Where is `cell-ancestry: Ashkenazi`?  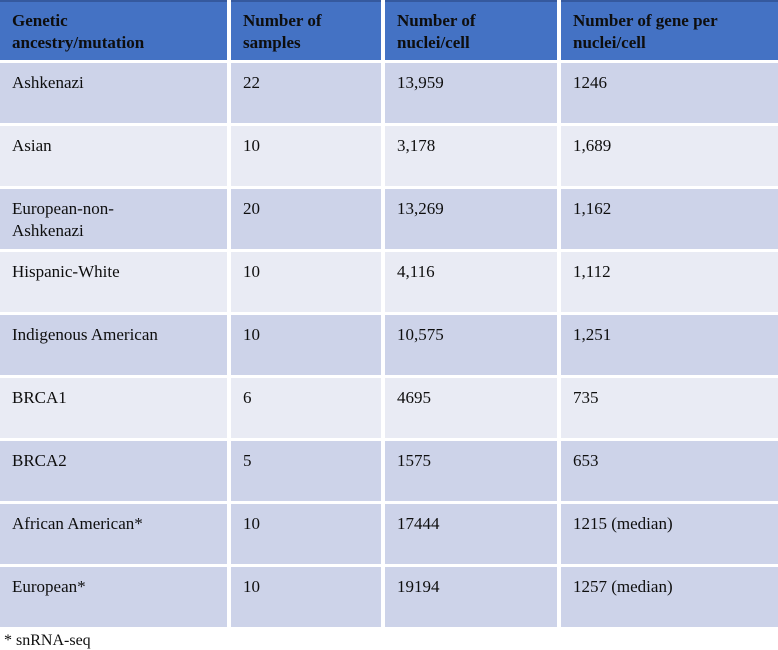 cell-ancestry: Ashkenazi is located at coordinates (113, 93).